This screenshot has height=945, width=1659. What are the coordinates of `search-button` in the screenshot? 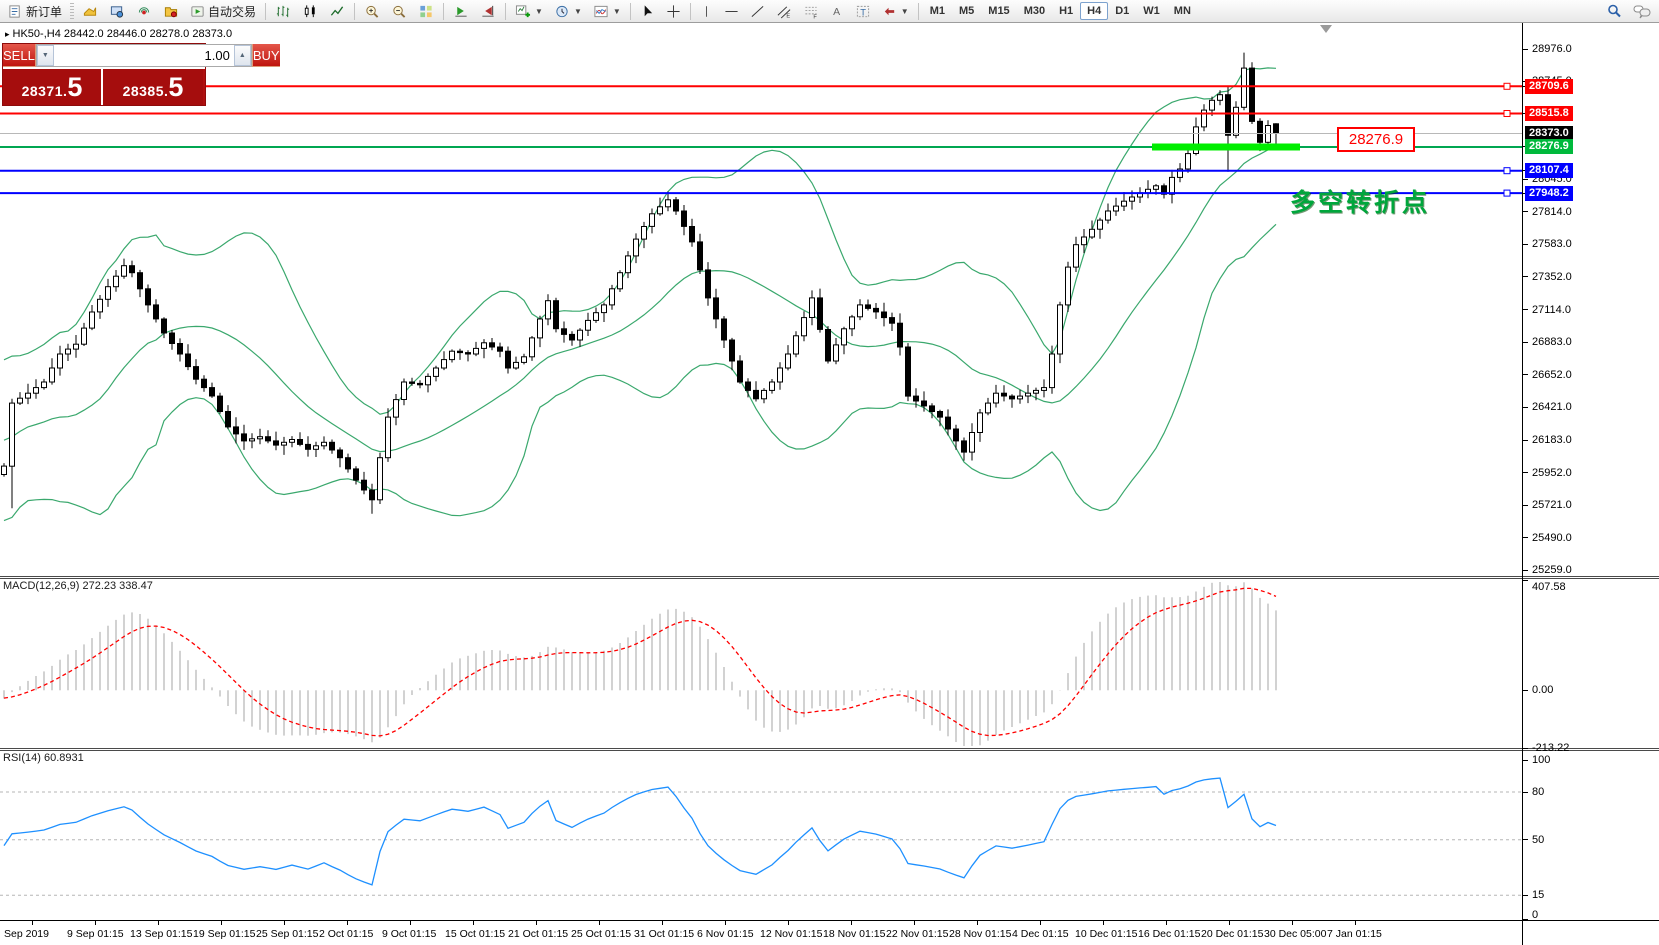 It's located at (1614, 11).